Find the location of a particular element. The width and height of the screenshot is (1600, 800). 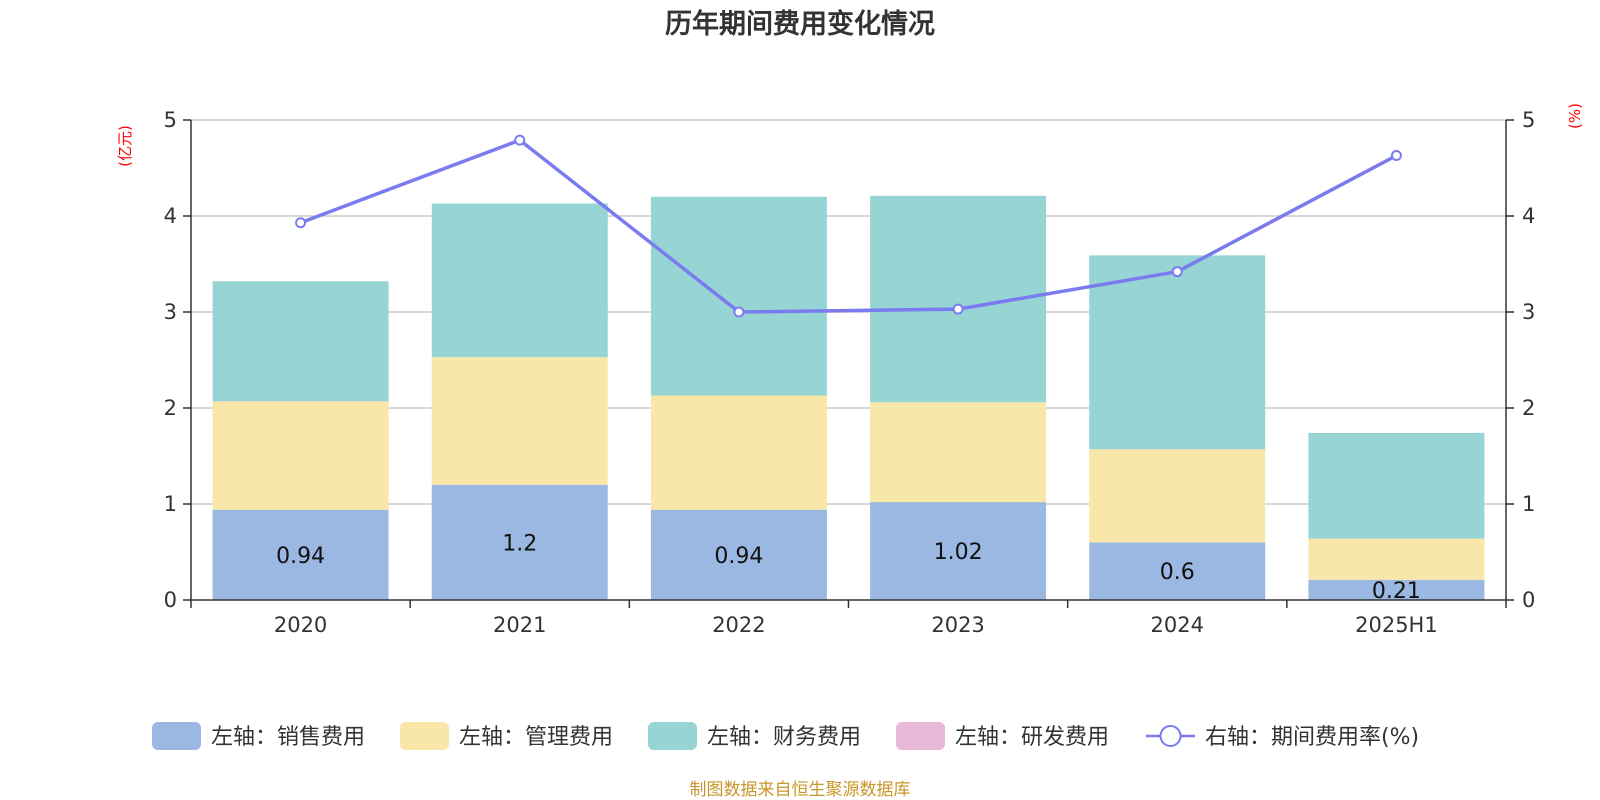

left-axis-tick-label: 3 is located at coordinates (170, 312).